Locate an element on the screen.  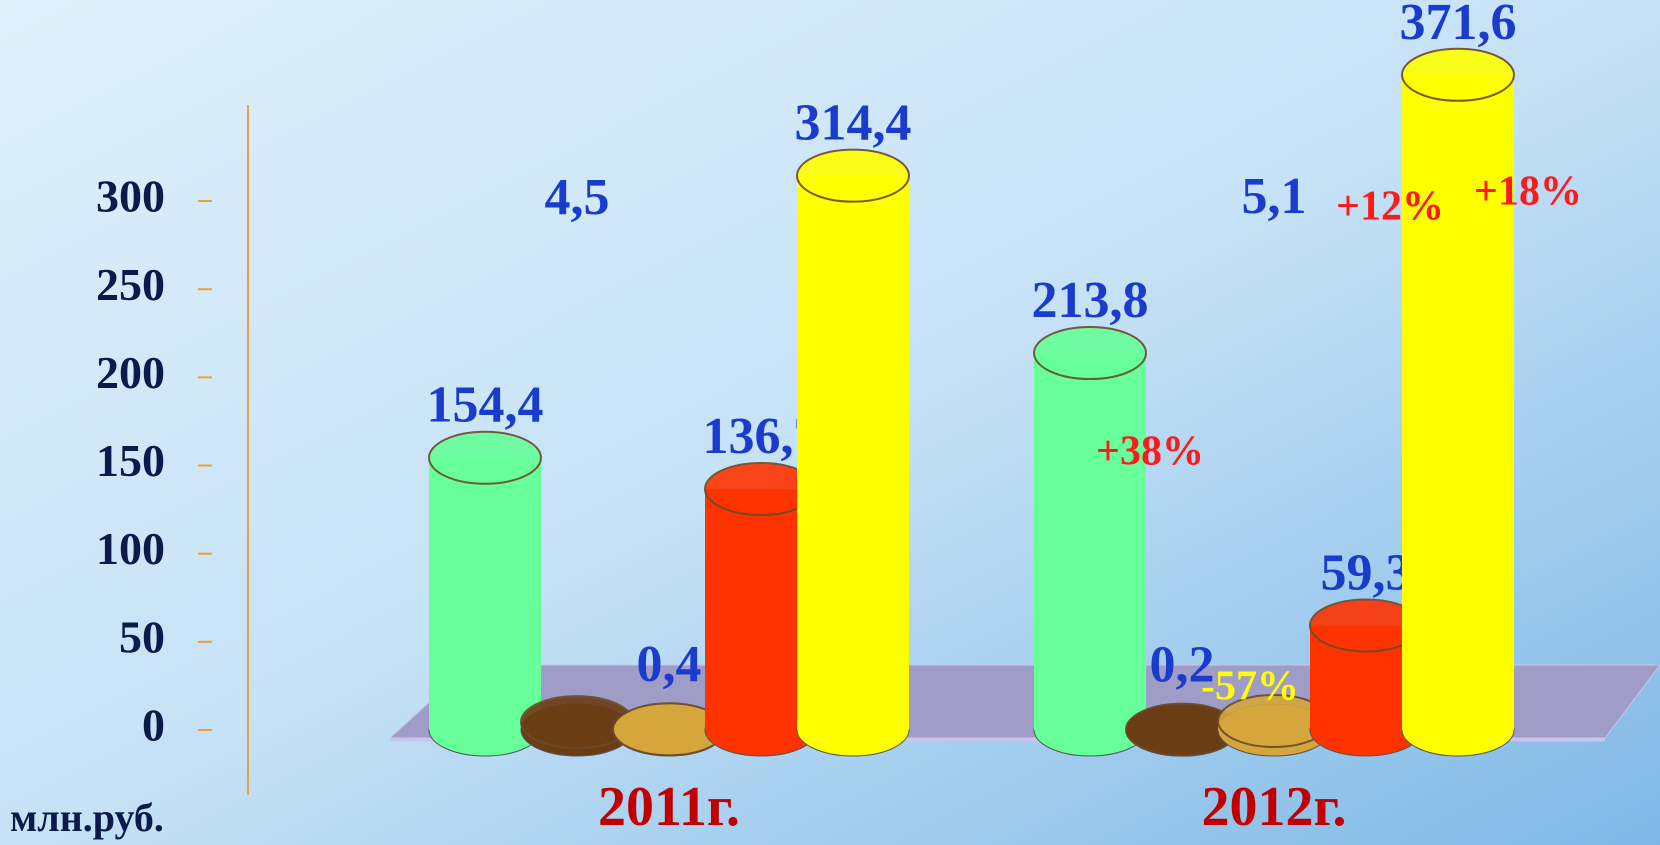
y-tick-label: 250 is located at coordinates (130, 284).